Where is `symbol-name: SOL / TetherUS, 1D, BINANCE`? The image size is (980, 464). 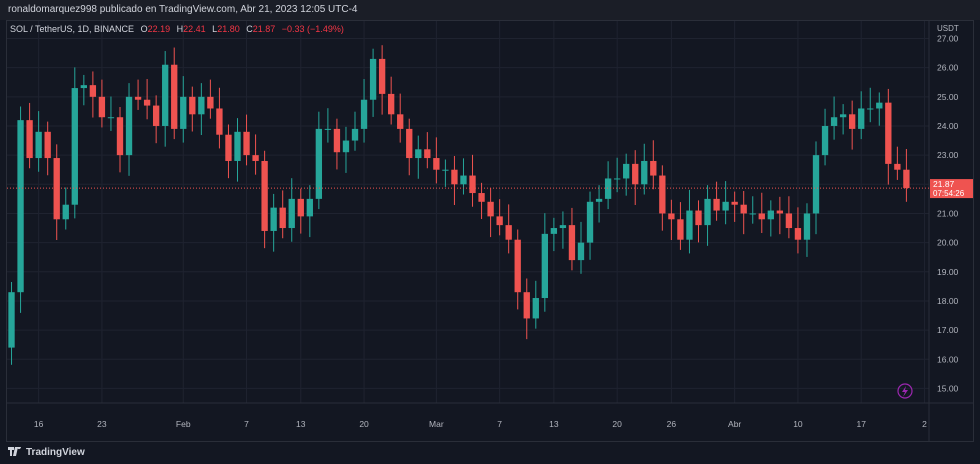
symbol-name: SOL / TetherUS, 1D, BINANCE is located at coordinates (72, 29).